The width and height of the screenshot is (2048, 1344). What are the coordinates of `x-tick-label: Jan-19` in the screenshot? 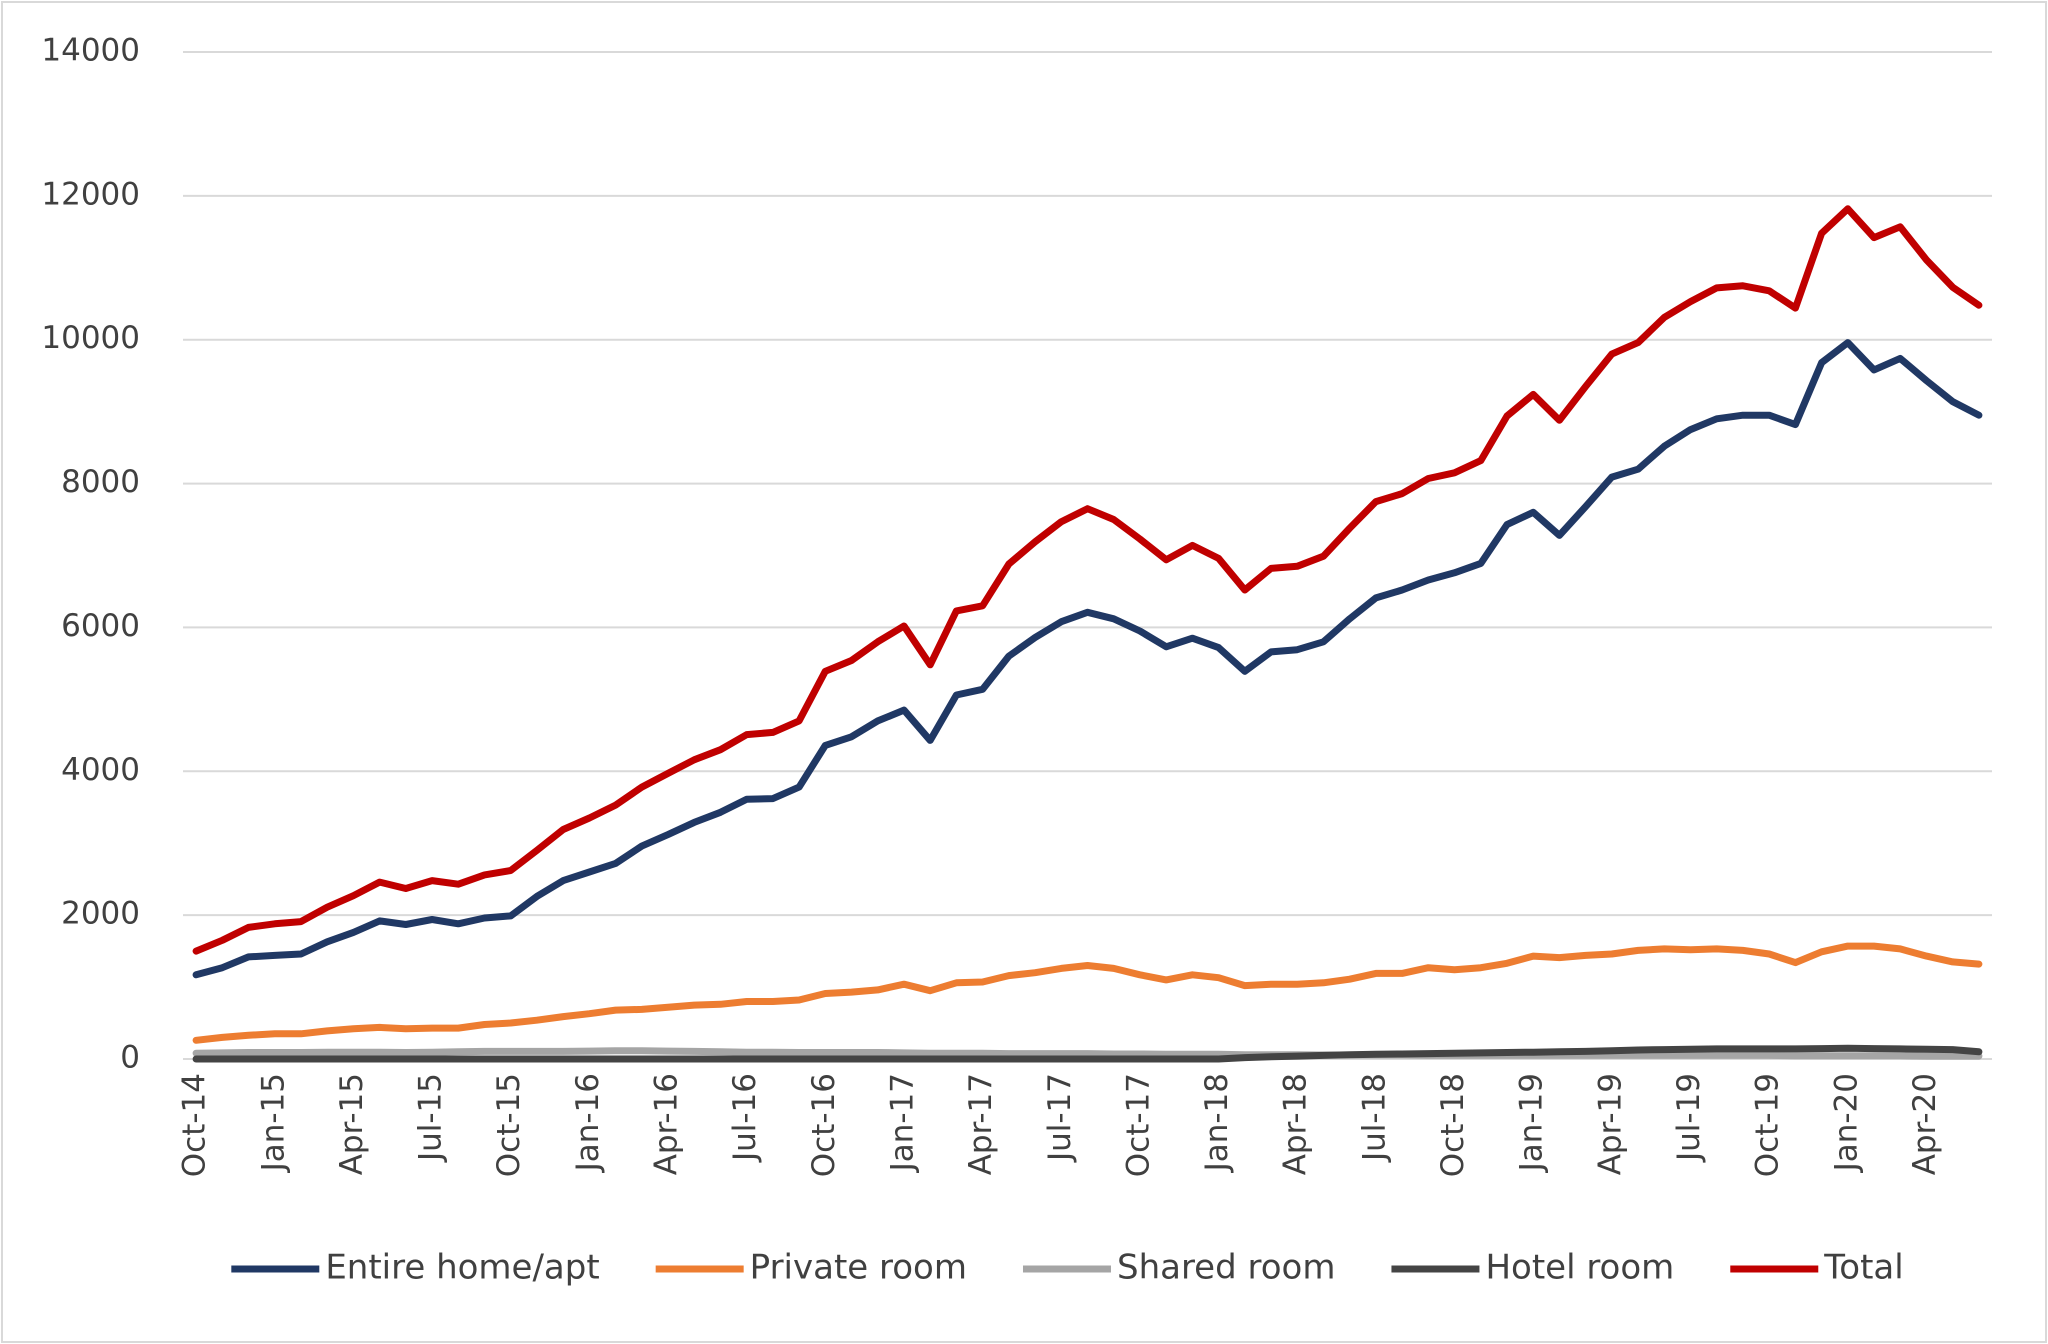 It's located at (1532, 1123).